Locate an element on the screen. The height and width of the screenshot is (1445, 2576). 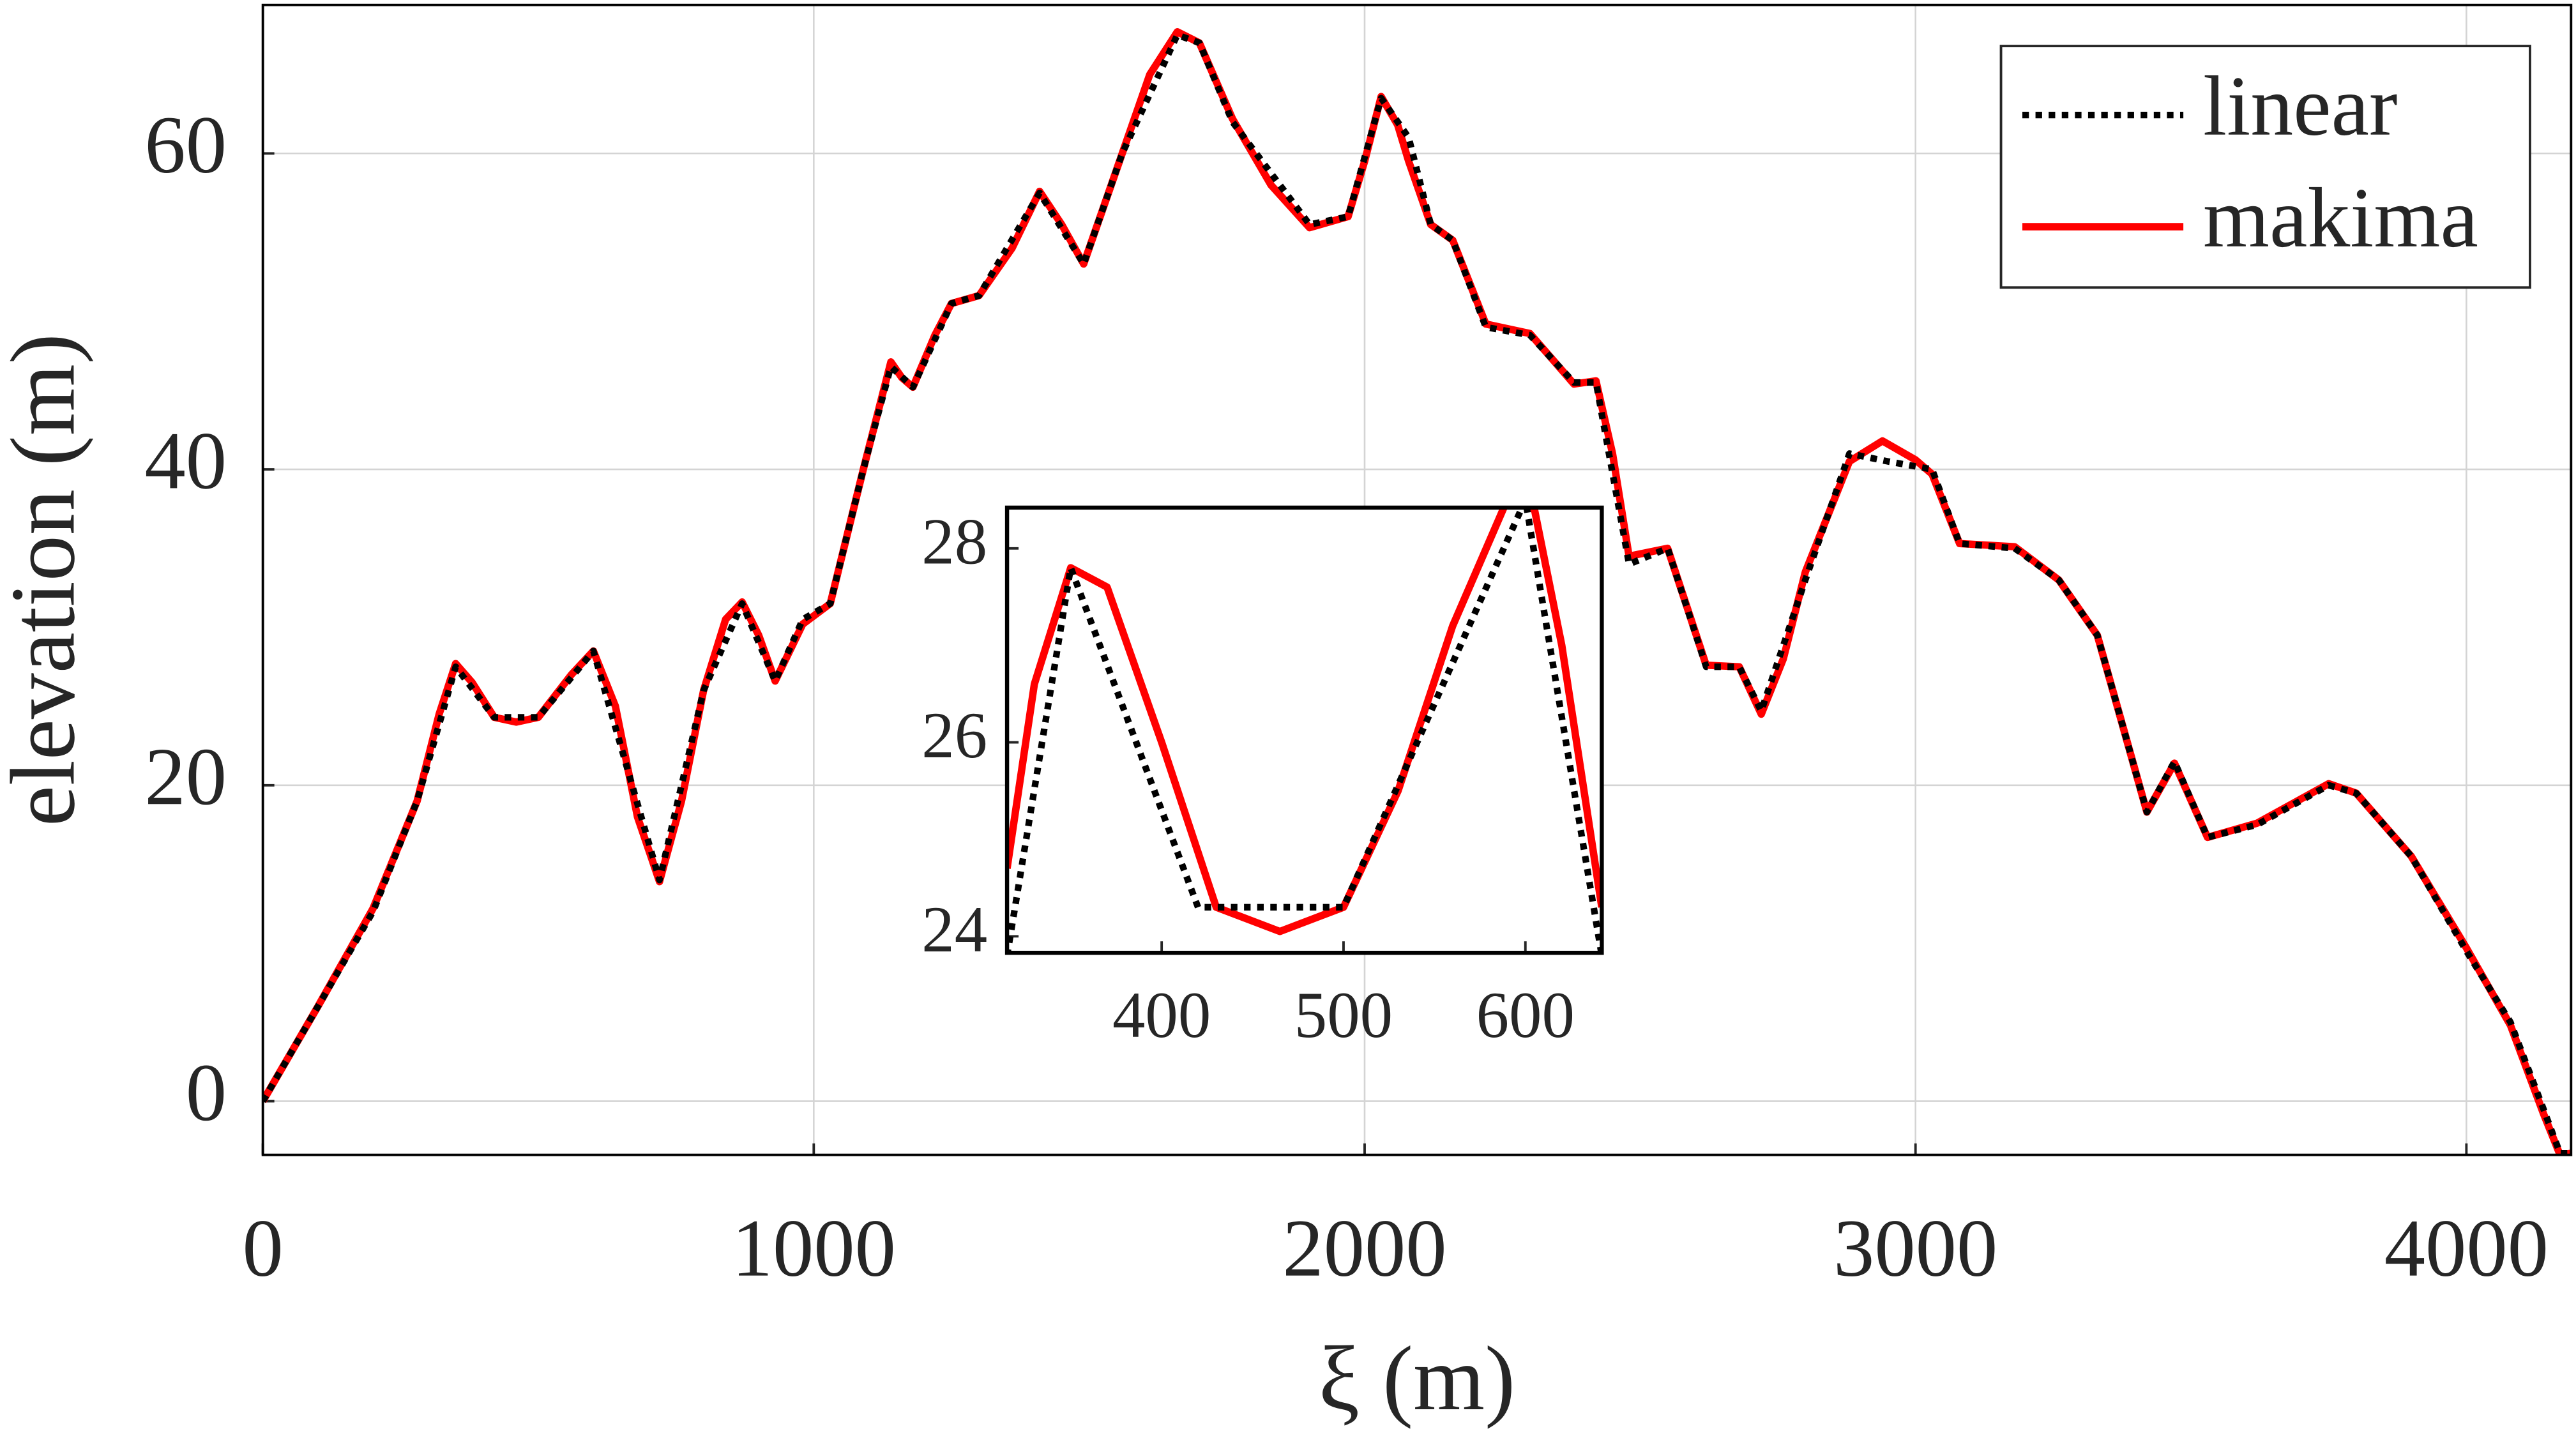
x-tick-label: 500 is located at coordinates (1344, 1015).